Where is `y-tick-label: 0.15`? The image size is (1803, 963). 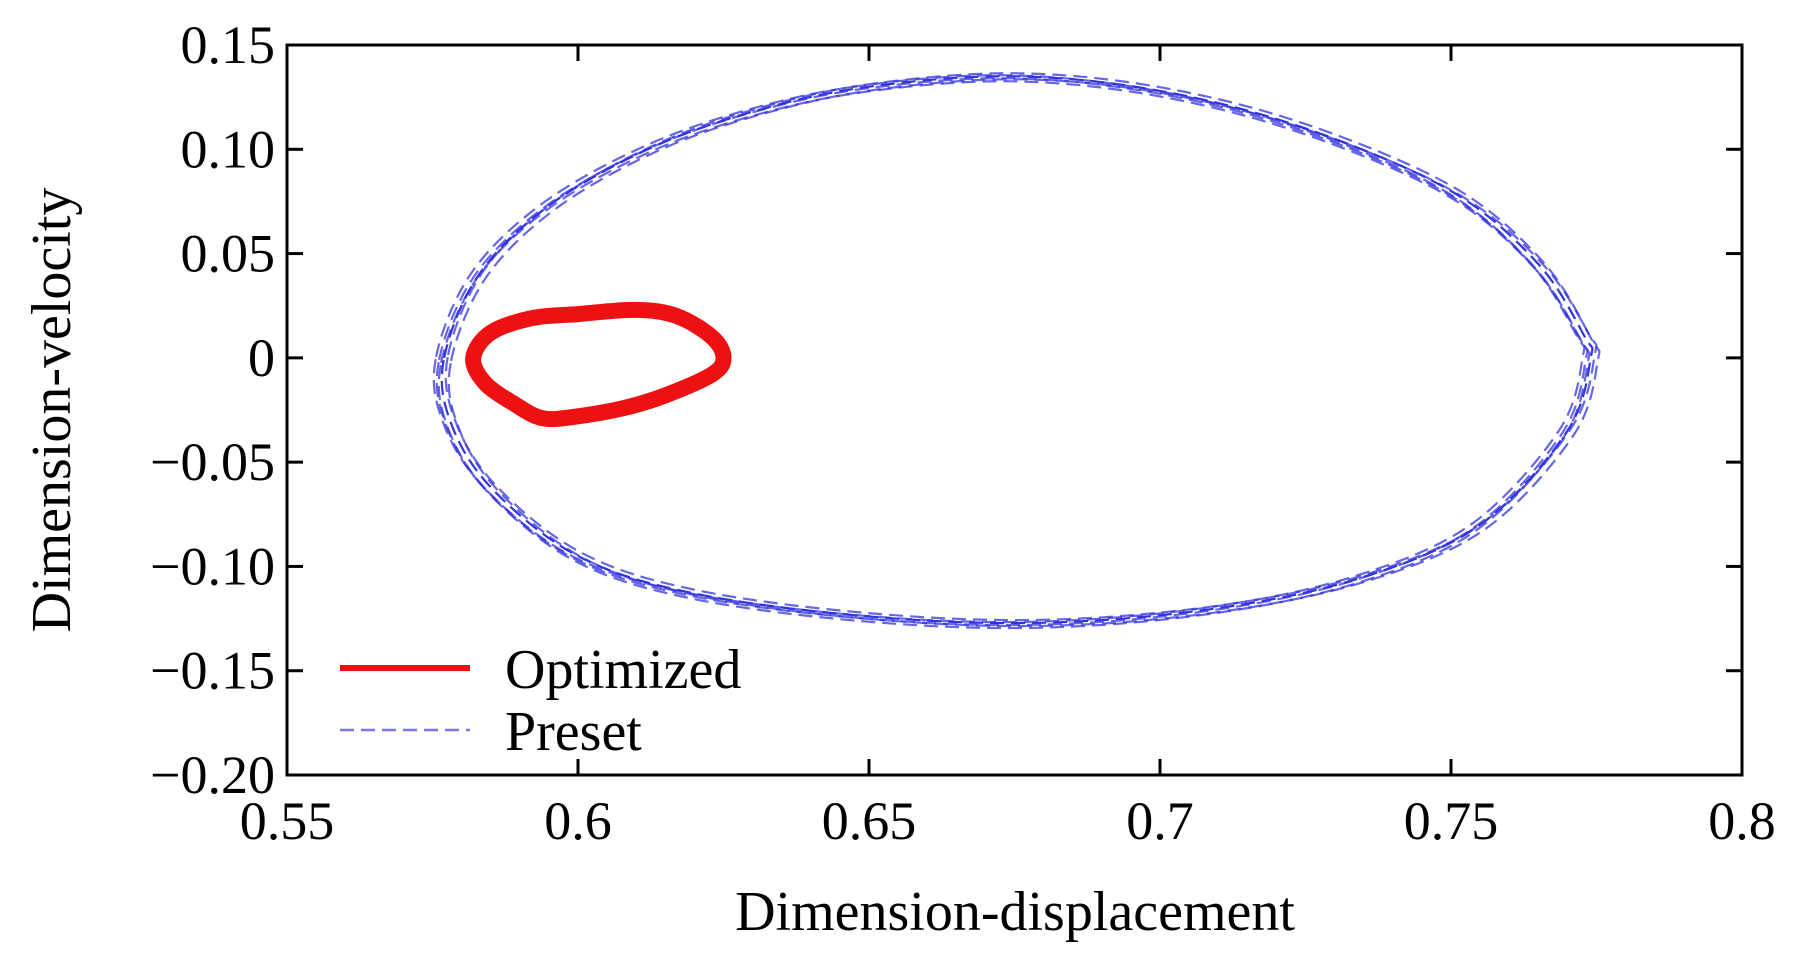
y-tick-label: 0.15 is located at coordinates (228, 45).